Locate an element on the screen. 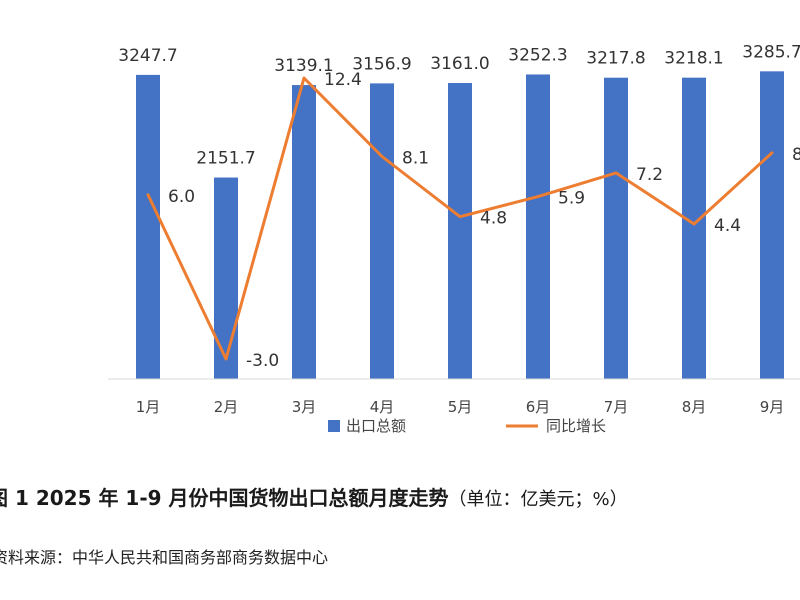 The image size is (800, 600). line-label-3: 12.4 is located at coordinates (343, 80).